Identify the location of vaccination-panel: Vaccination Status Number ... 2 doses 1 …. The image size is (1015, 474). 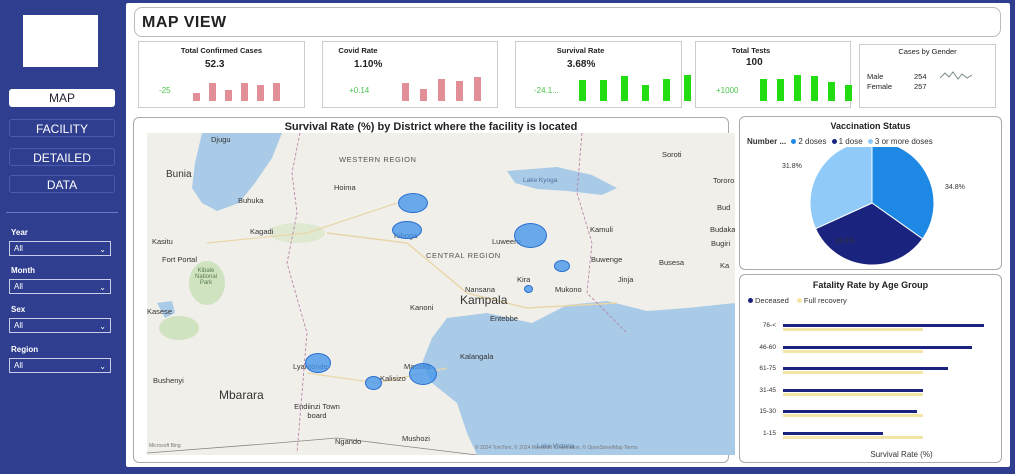
(870, 193).